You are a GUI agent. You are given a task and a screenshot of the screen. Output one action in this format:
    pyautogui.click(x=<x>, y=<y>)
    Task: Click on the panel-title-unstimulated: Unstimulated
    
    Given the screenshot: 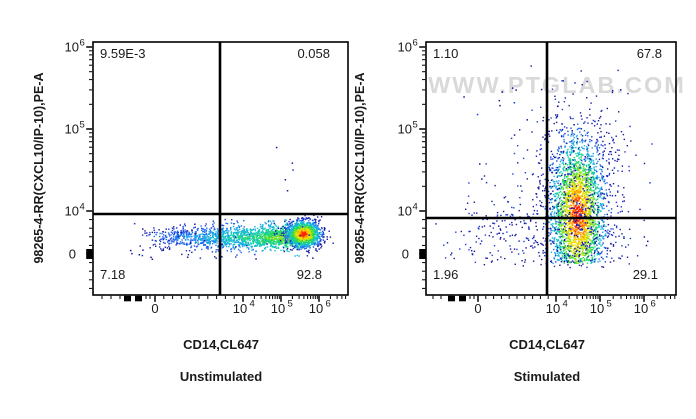 What is the action you would take?
    pyautogui.click(x=221, y=376)
    